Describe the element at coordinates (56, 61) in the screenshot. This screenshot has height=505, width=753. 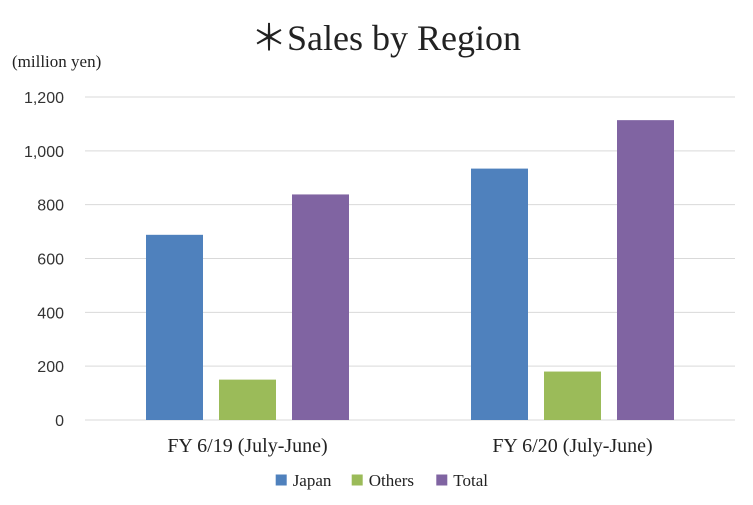
I see `y-axis-unit-label: (million yen)` at that location.